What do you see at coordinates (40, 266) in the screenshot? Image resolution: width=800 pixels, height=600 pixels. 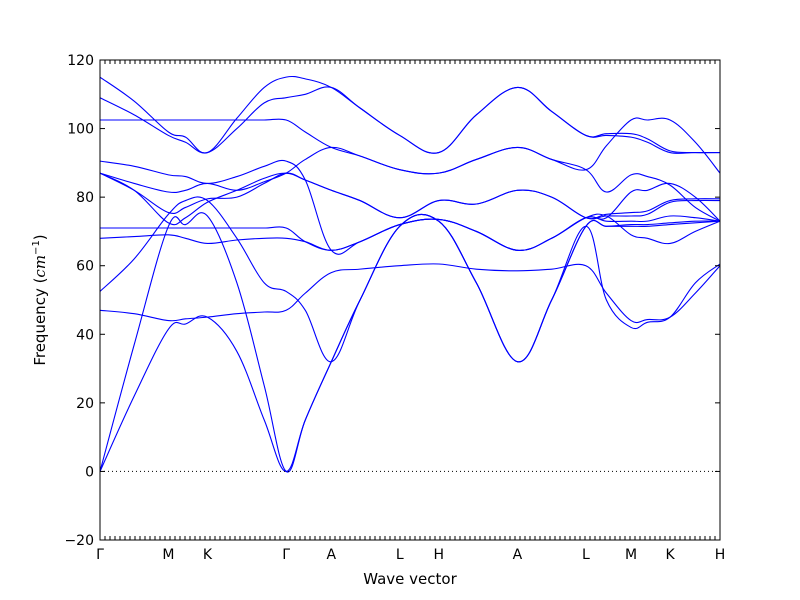 I see `y-axis-title-unit: cm` at bounding box center [40, 266].